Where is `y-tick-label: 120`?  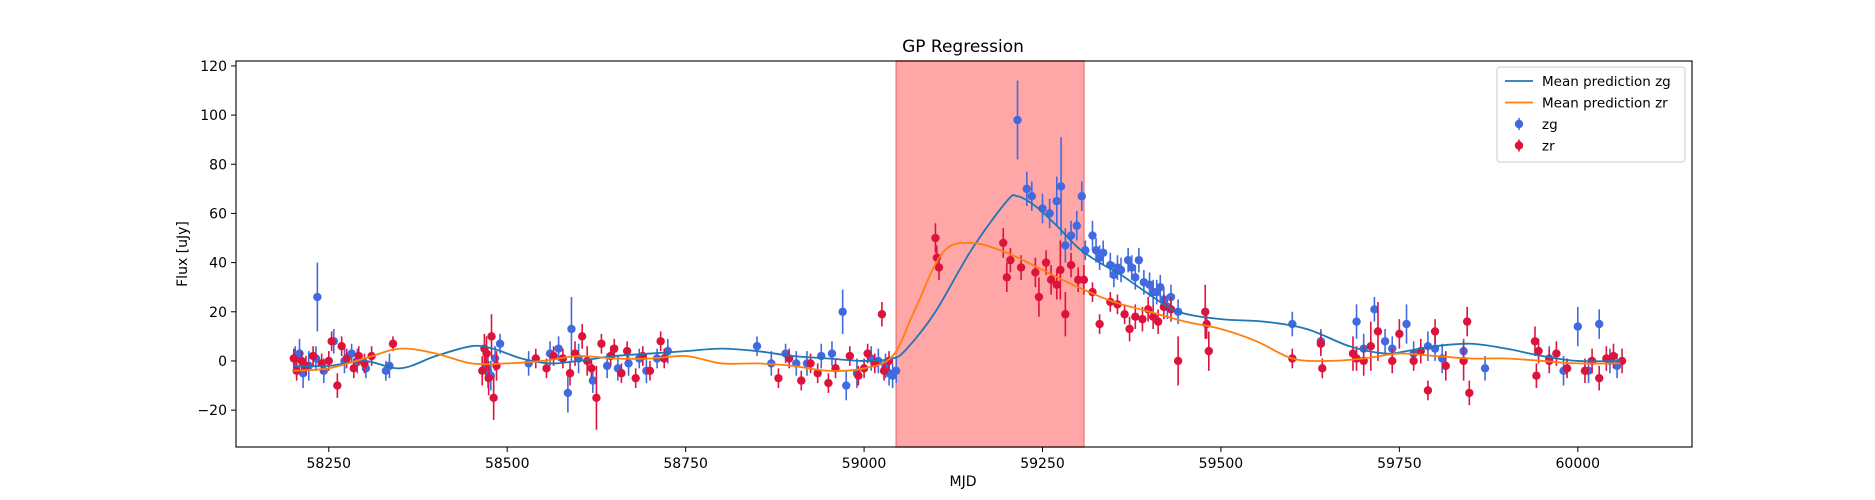 y-tick-label: 120 is located at coordinates (213, 67).